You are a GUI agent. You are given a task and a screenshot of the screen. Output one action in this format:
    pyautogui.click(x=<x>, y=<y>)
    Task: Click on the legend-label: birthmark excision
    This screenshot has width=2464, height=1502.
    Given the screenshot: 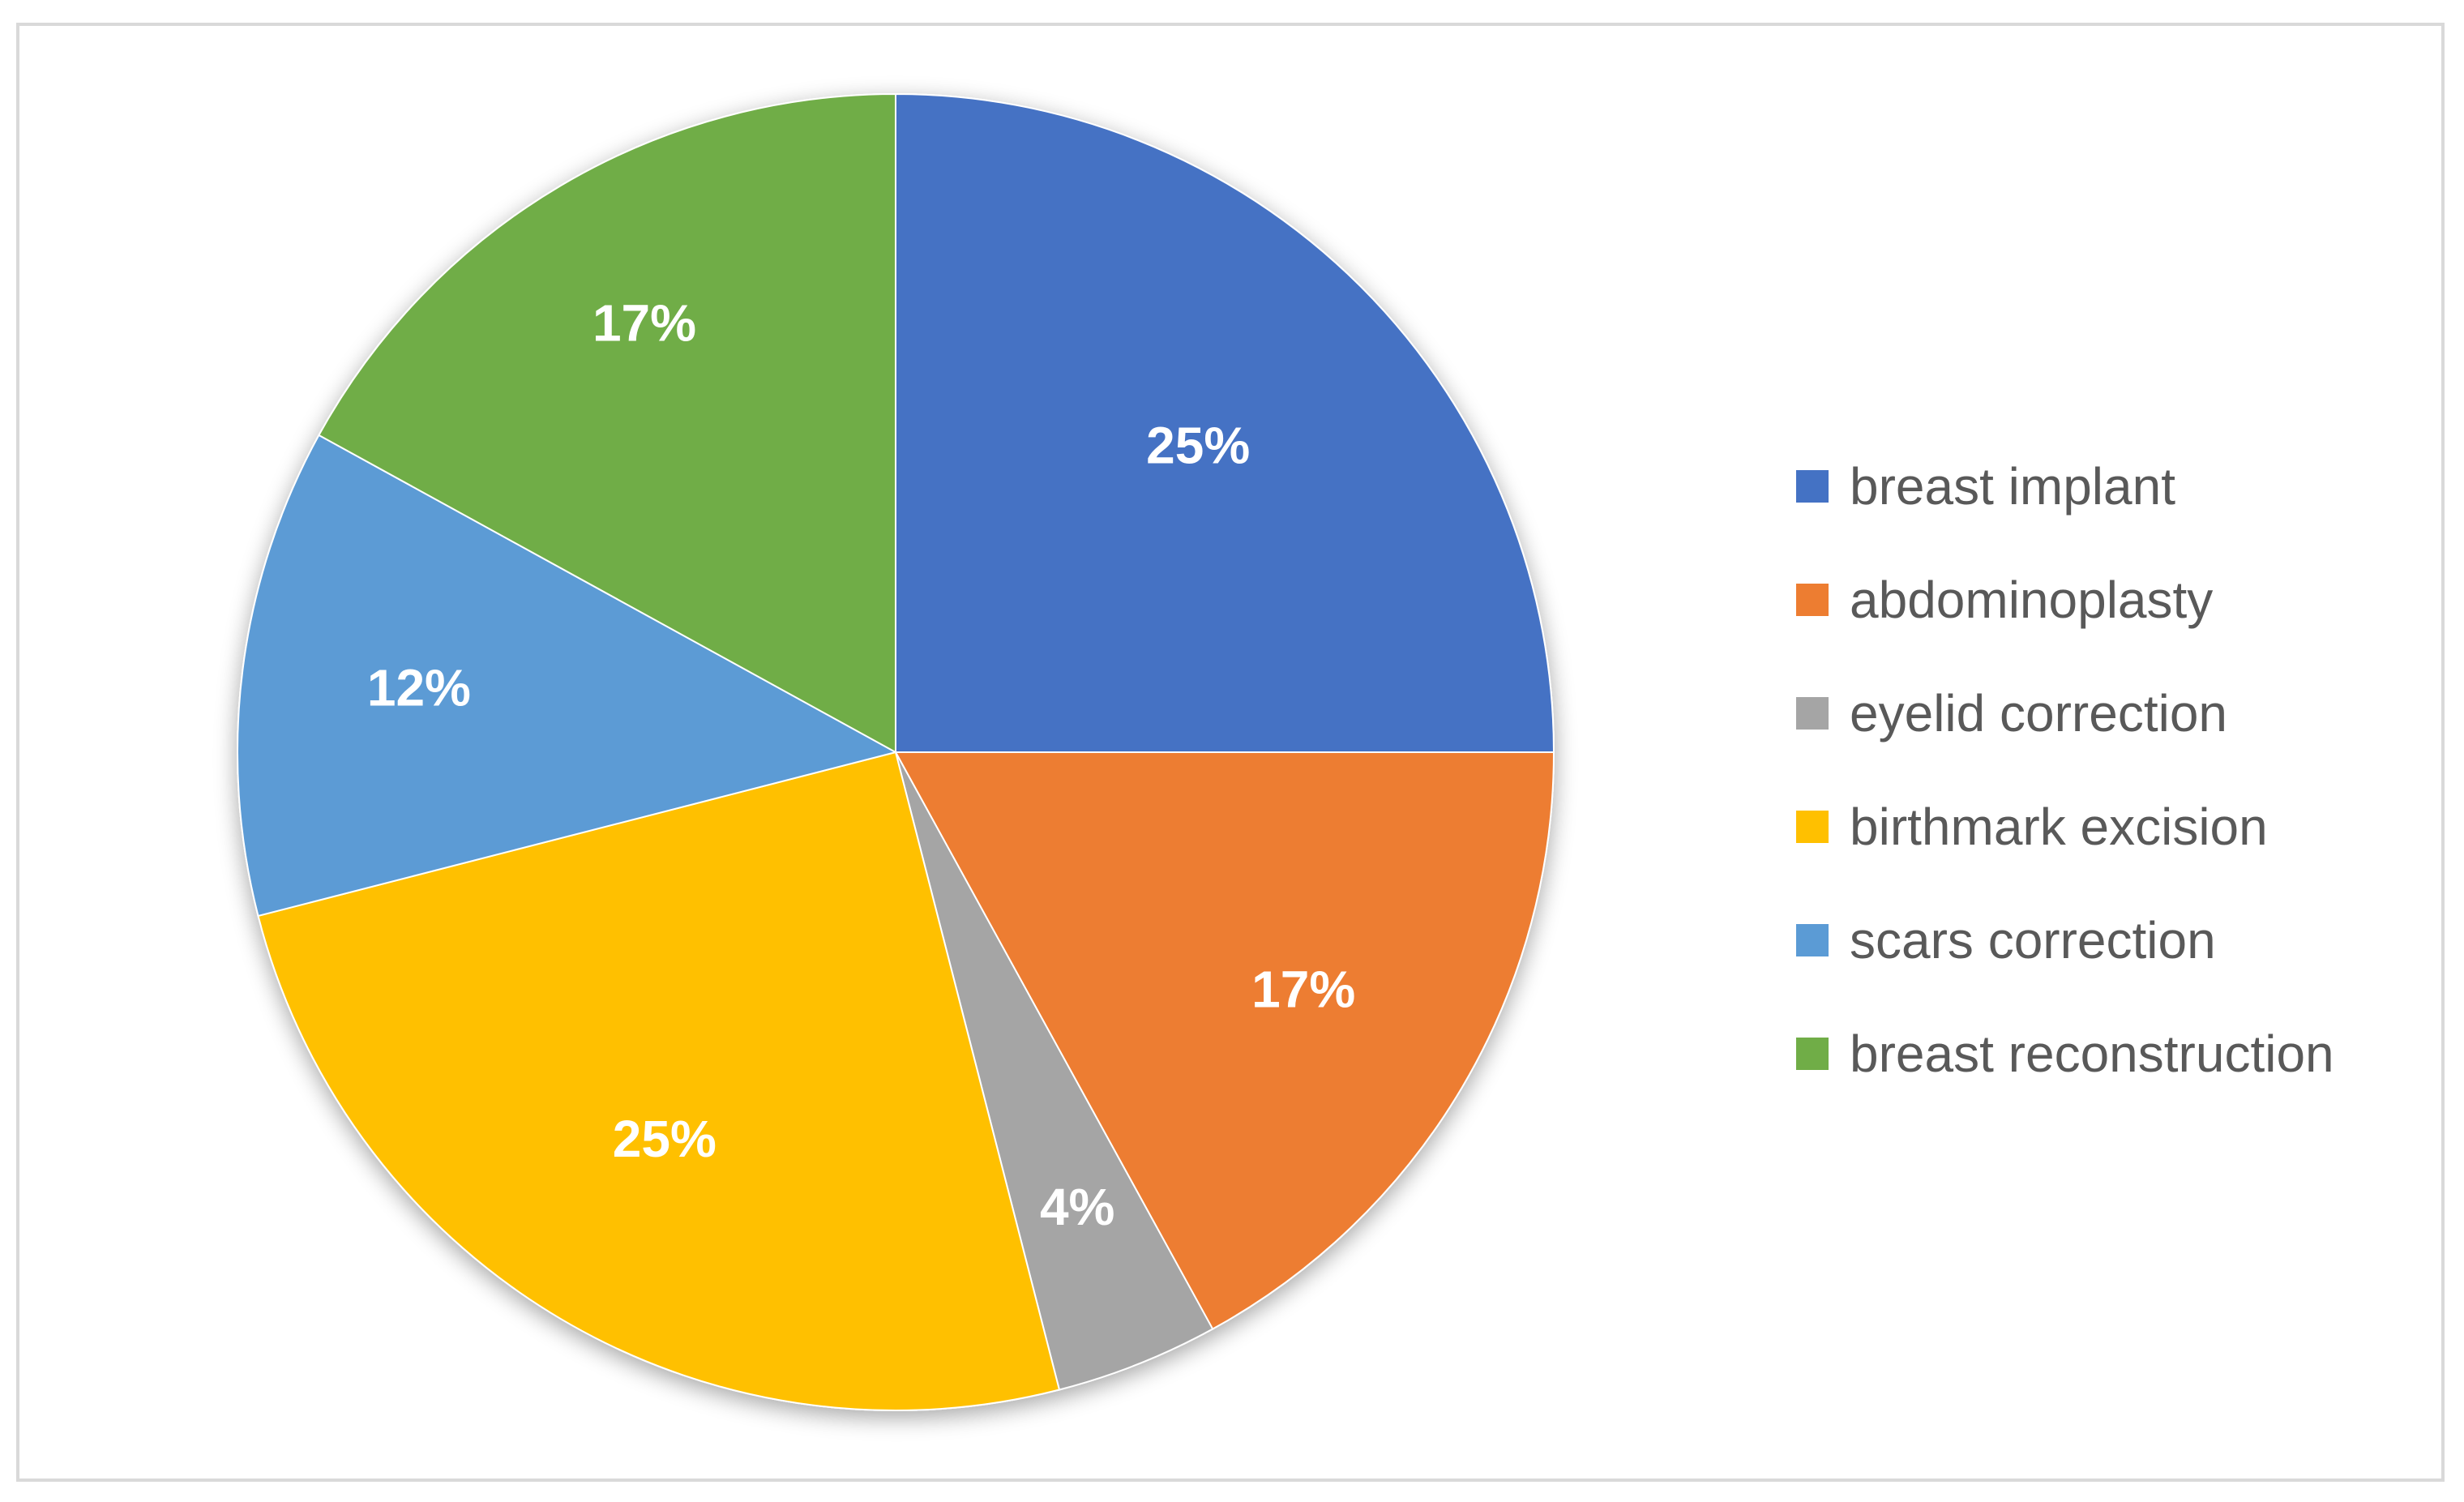 What is the action you would take?
    pyautogui.click(x=2059, y=827)
    